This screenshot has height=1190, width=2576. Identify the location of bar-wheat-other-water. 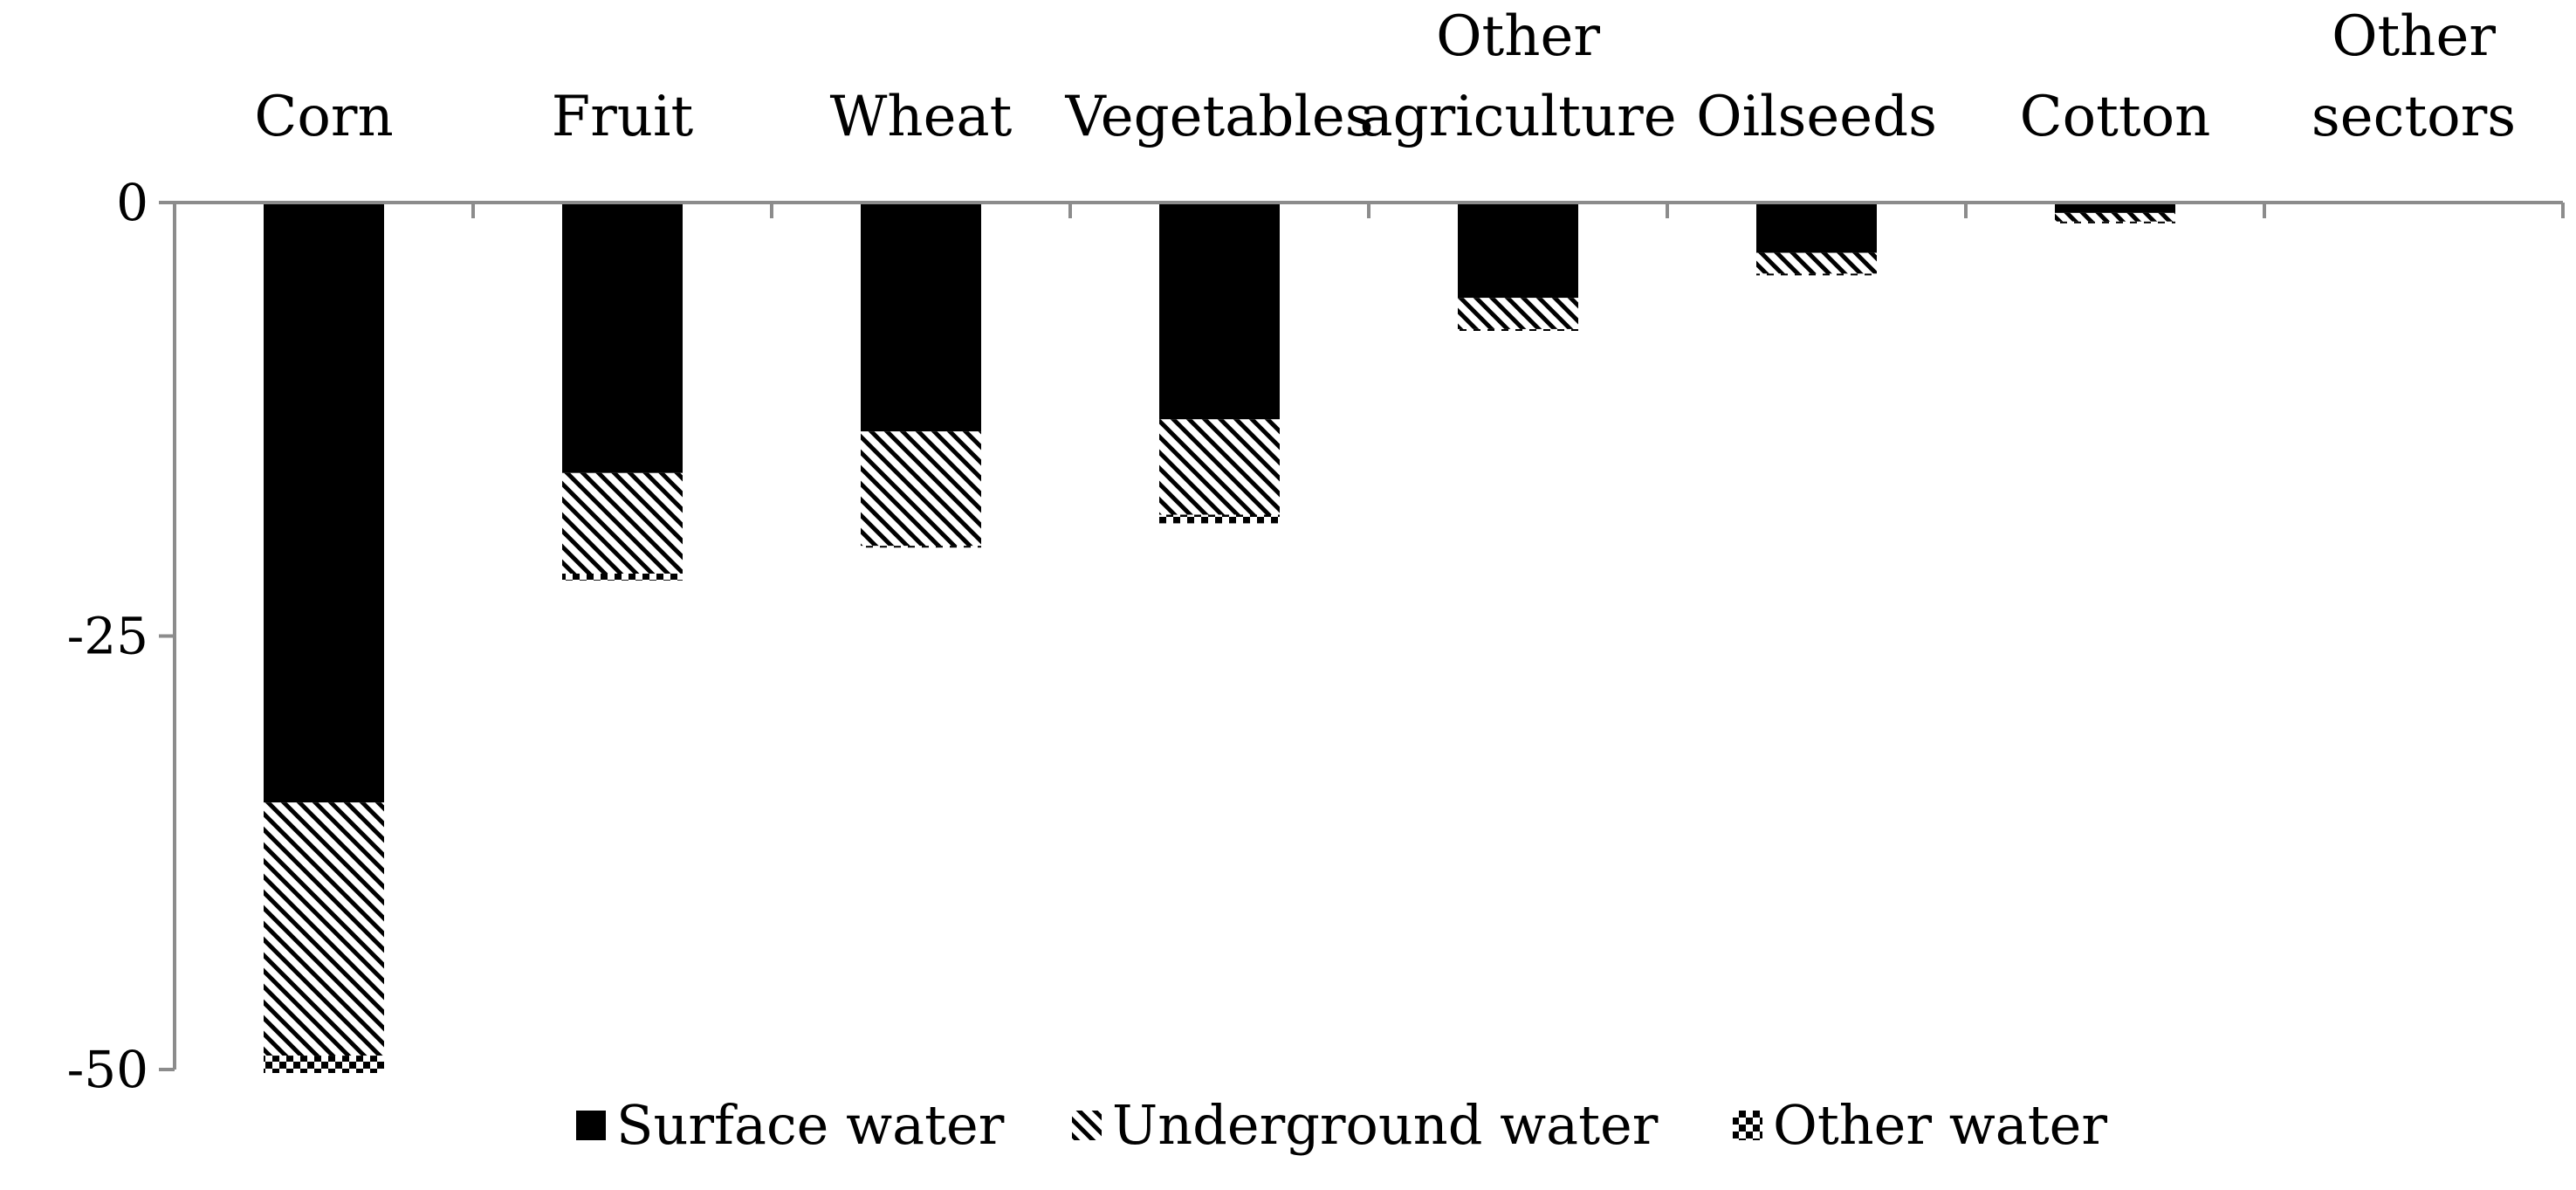
(921, 547).